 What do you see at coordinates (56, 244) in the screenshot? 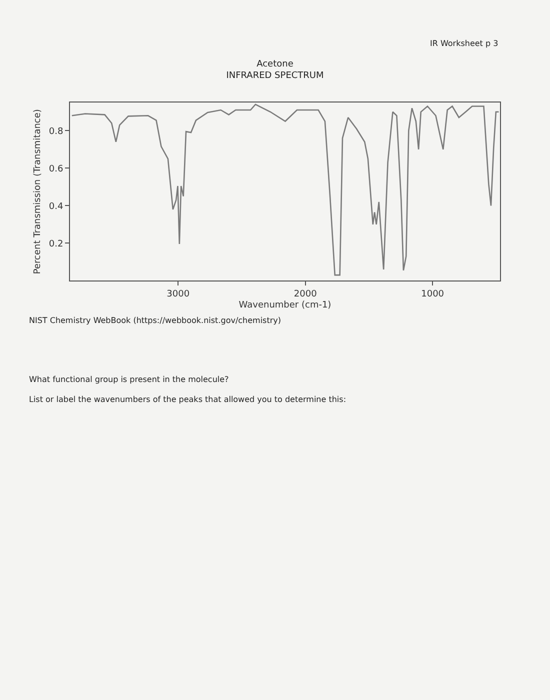
I see `y-tick-label: 0.2` at bounding box center [56, 244].